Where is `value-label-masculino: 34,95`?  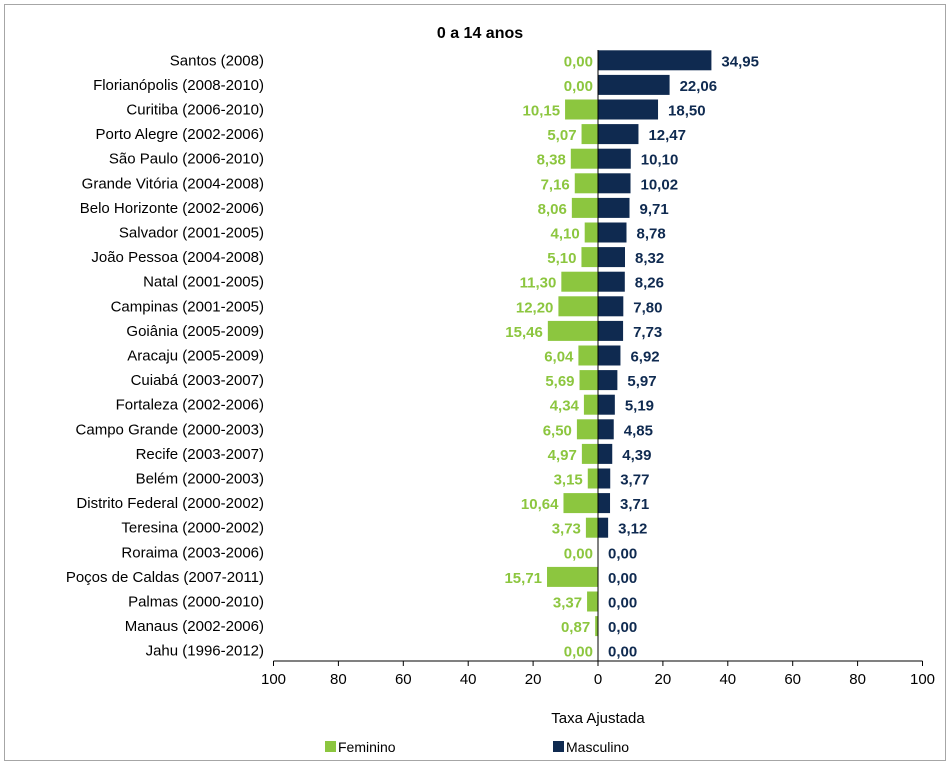
value-label-masculino: 34,95 is located at coordinates (740, 61).